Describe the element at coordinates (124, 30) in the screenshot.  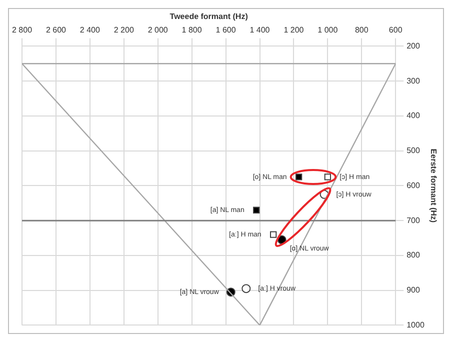
I see `x-tick-label: 2 200` at that location.